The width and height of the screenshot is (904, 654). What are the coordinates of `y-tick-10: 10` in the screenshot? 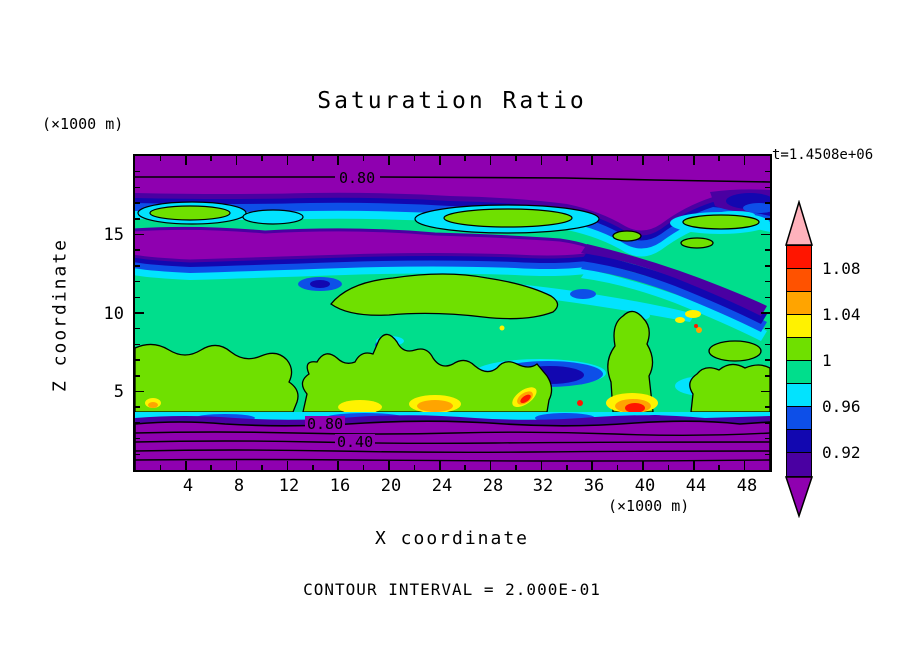 It's located at (113, 314).